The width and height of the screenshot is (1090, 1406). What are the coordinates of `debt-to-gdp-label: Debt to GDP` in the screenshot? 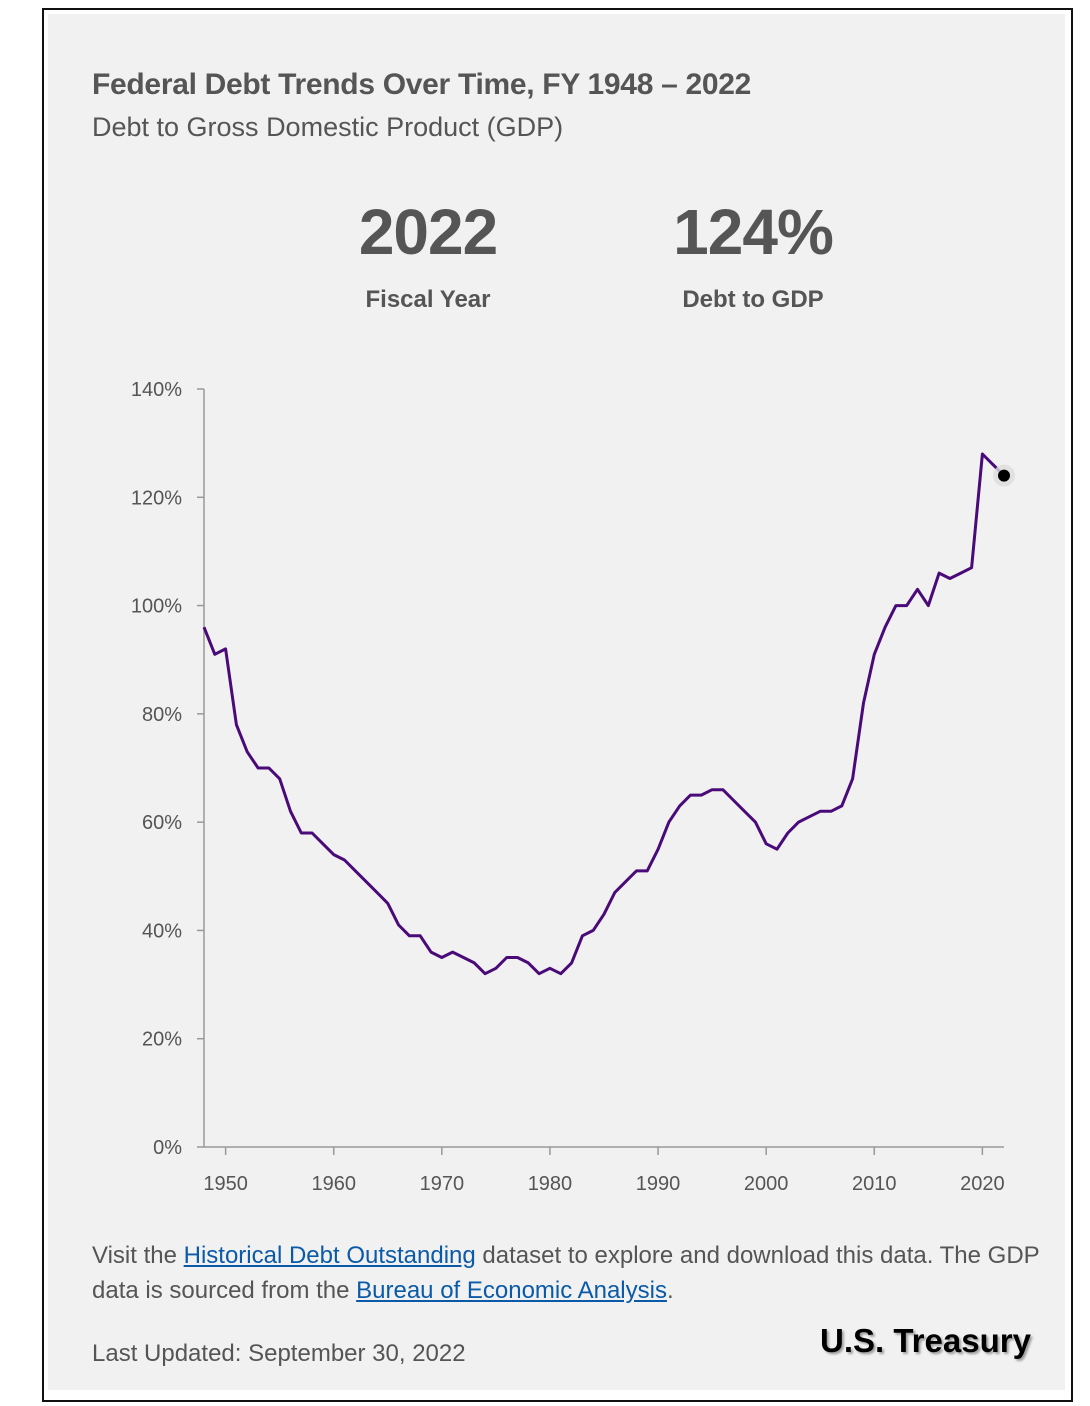 It's located at (753, 299).